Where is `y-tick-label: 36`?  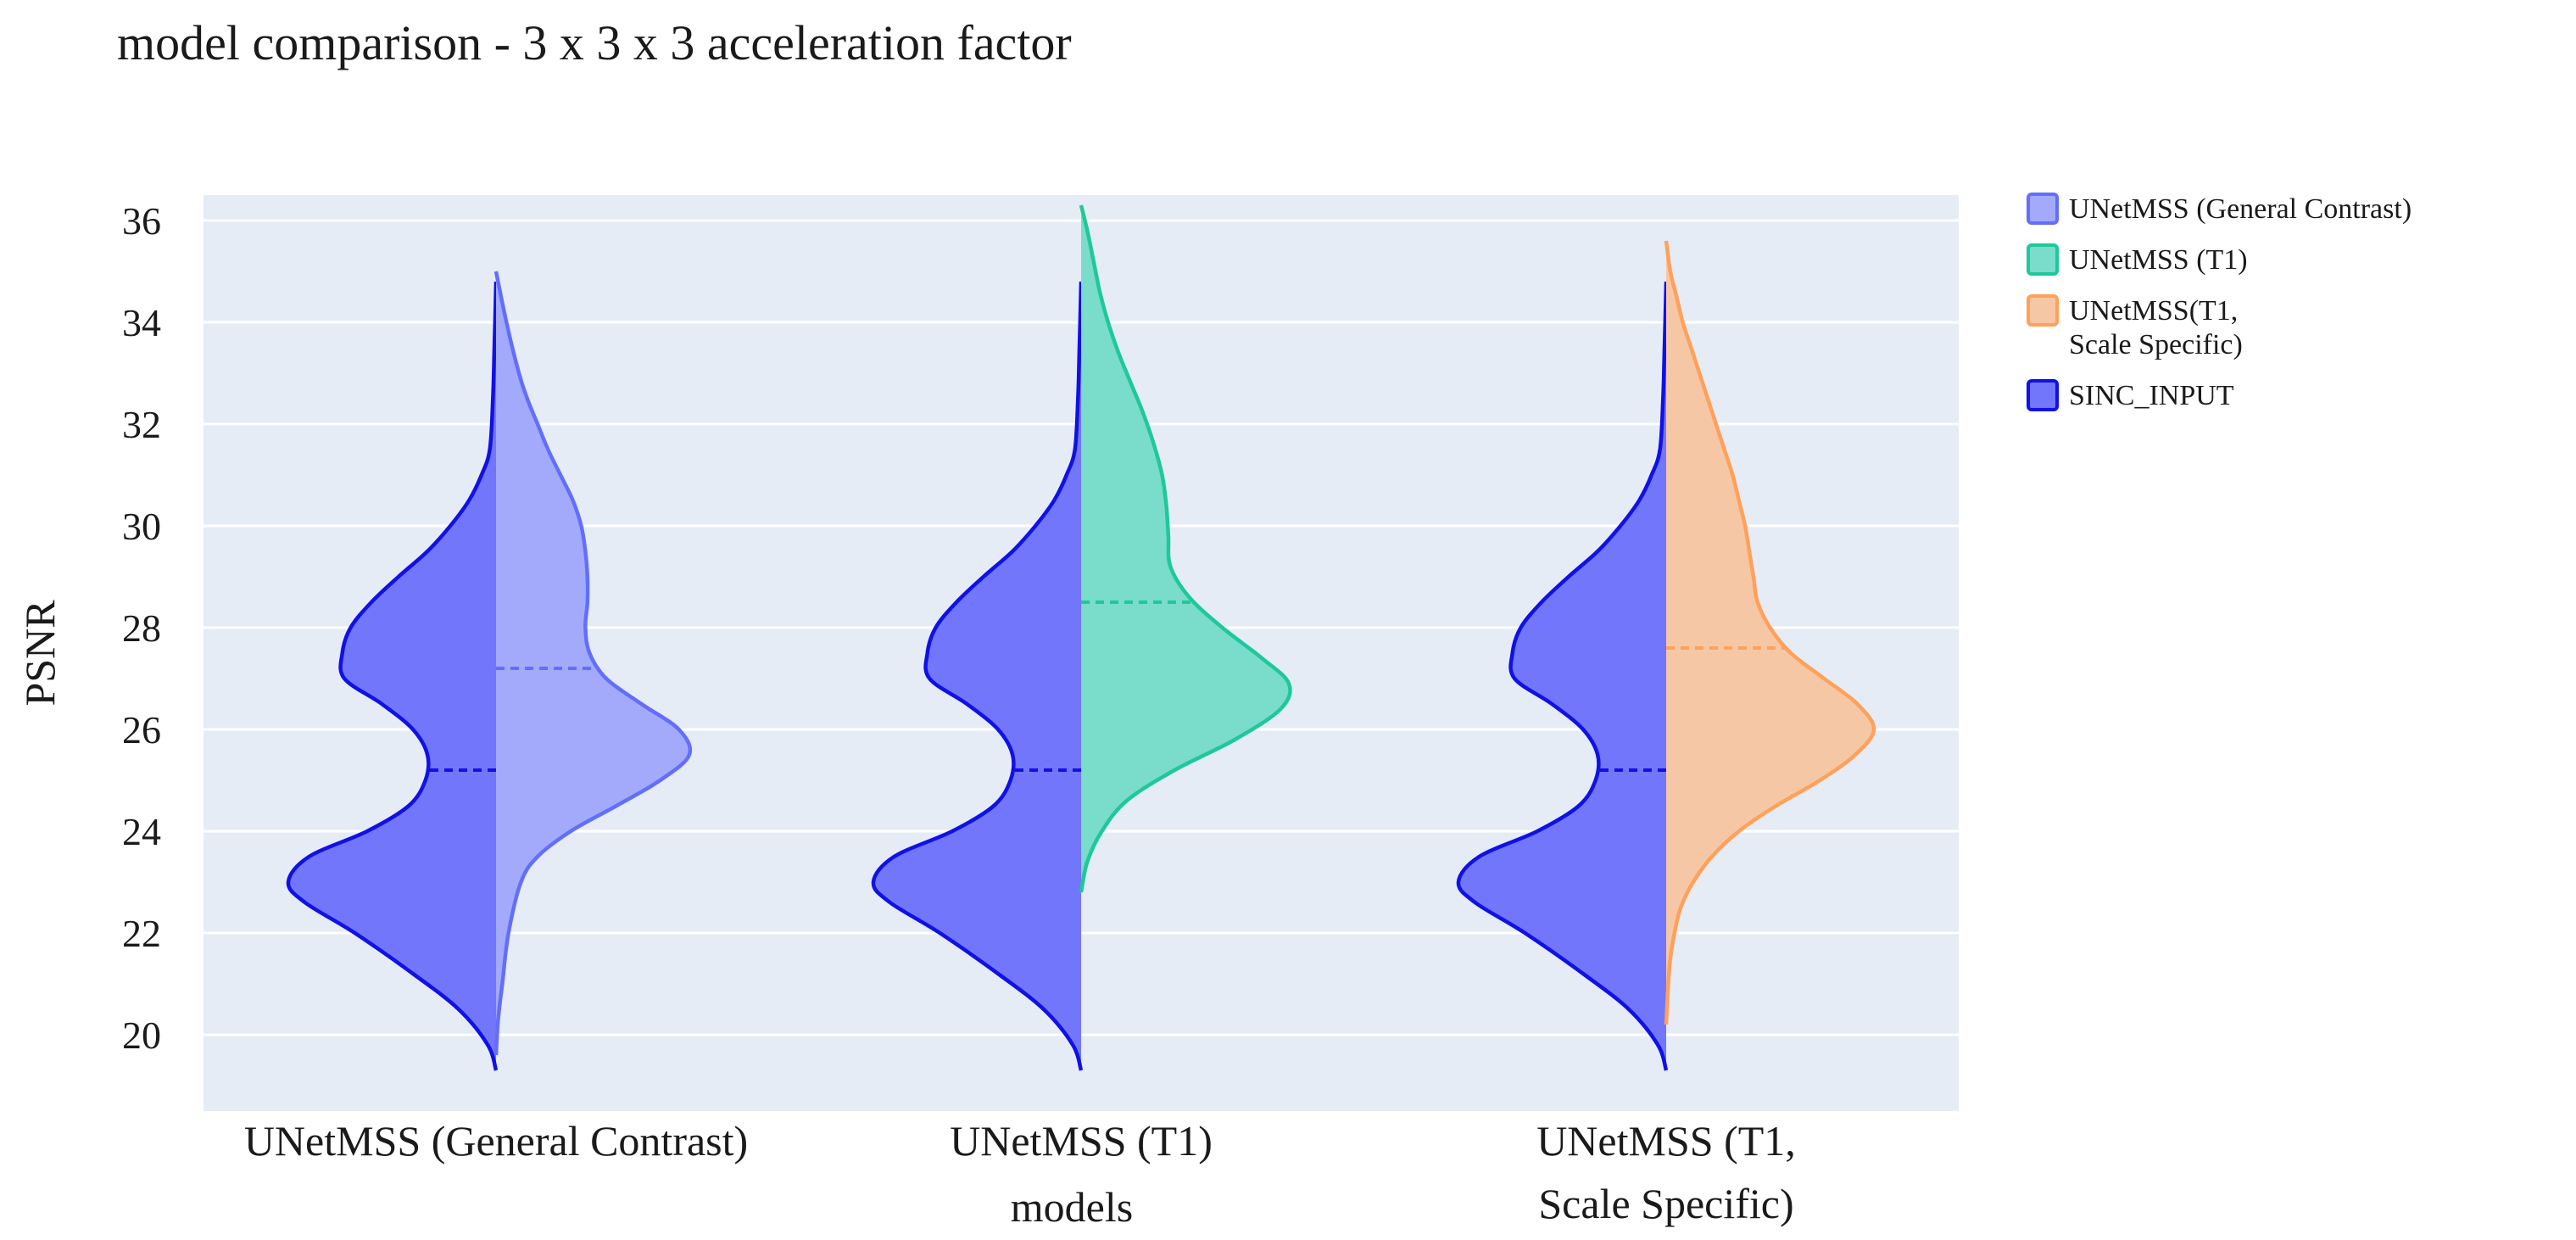
y-tick-label: 36 is located at coordinates (141, 221).